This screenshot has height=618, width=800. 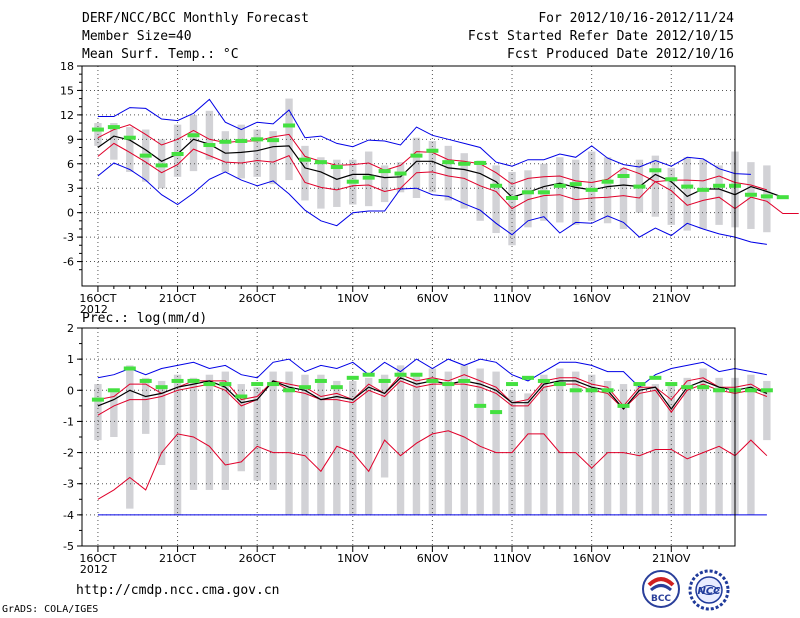 What do you see at coordinates (70, 390) in the screenshot?
I see `prec-ytick-label-0: 0` at bounding box center [70, 390].